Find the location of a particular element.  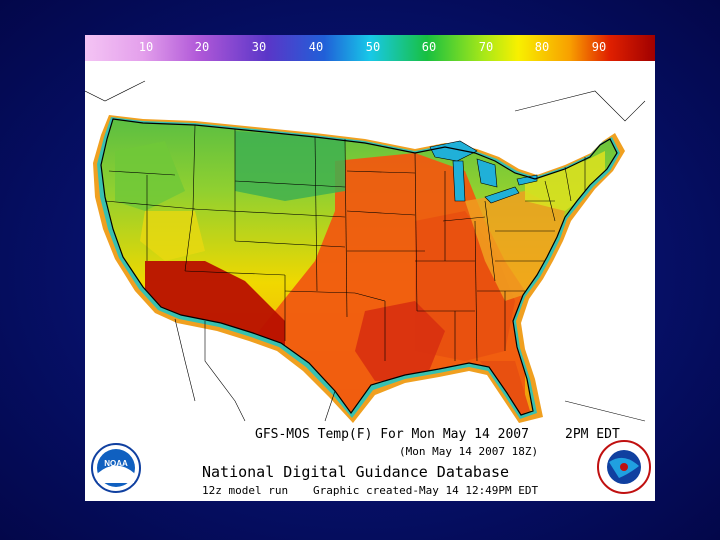

noaa-logo: NOAA is located at coordinates (116, 468).